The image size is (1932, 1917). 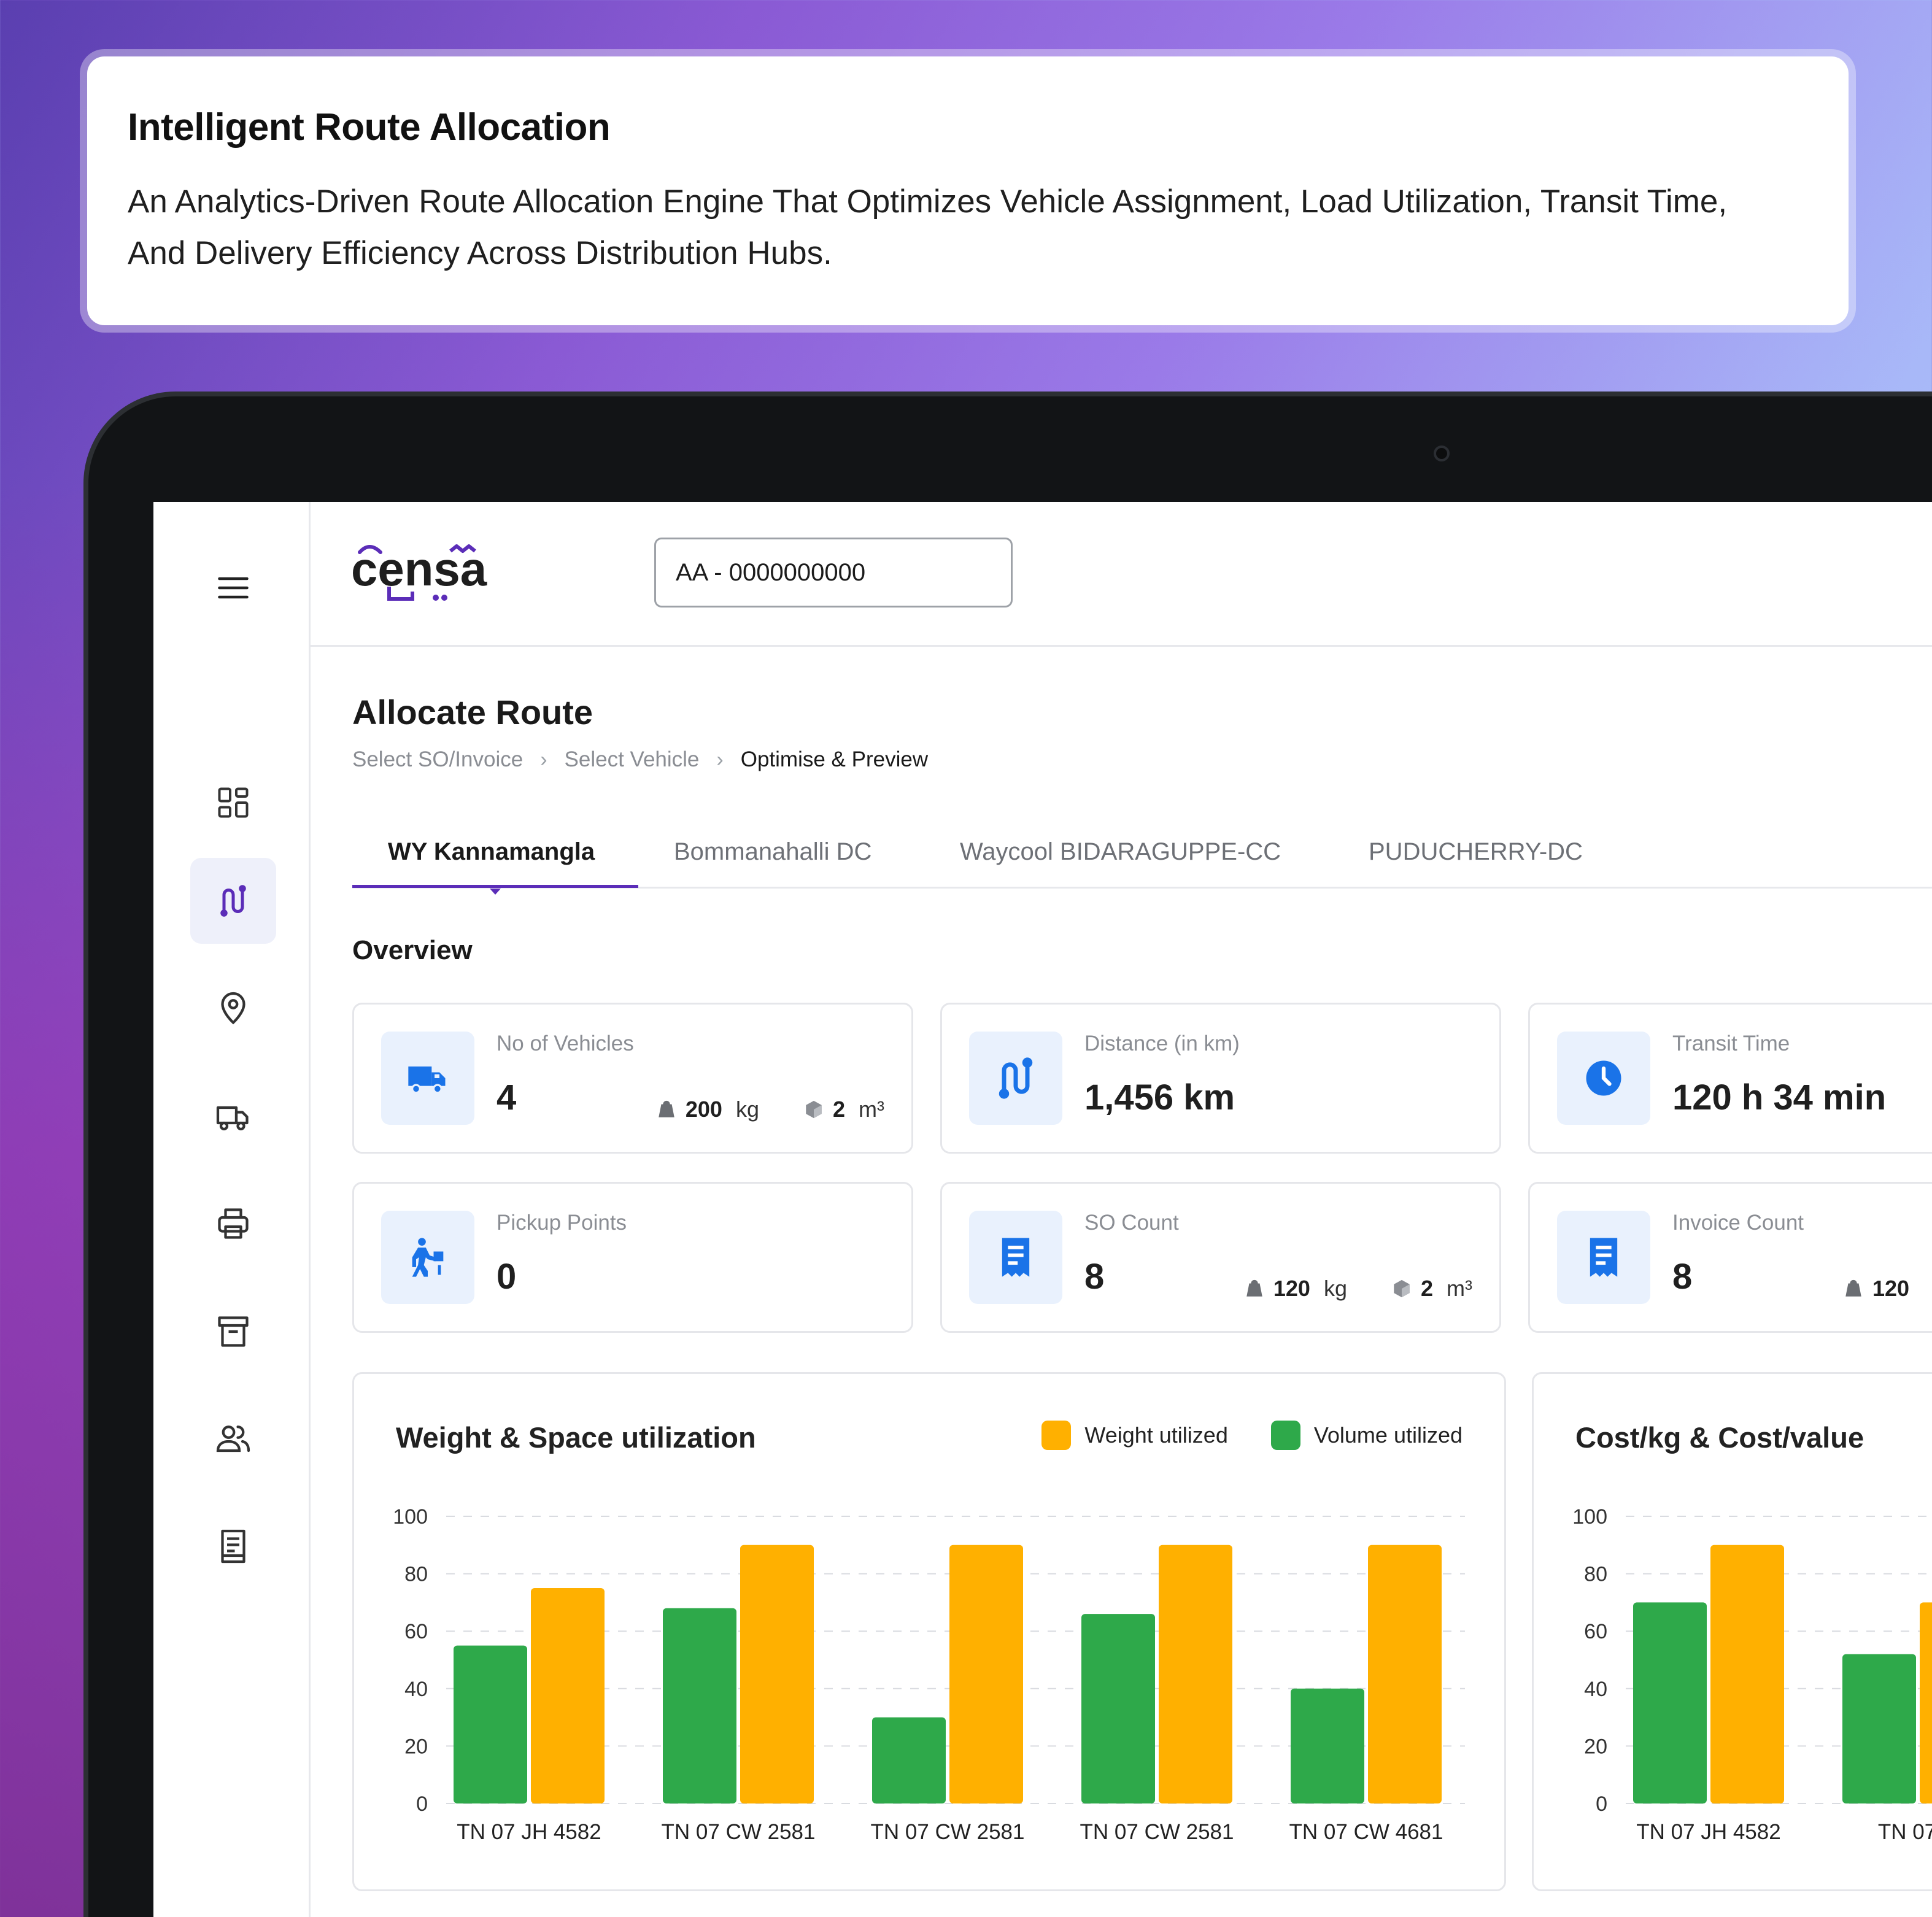 I want to click on legend-swatch-volume, so click(x=1285, y=1435).